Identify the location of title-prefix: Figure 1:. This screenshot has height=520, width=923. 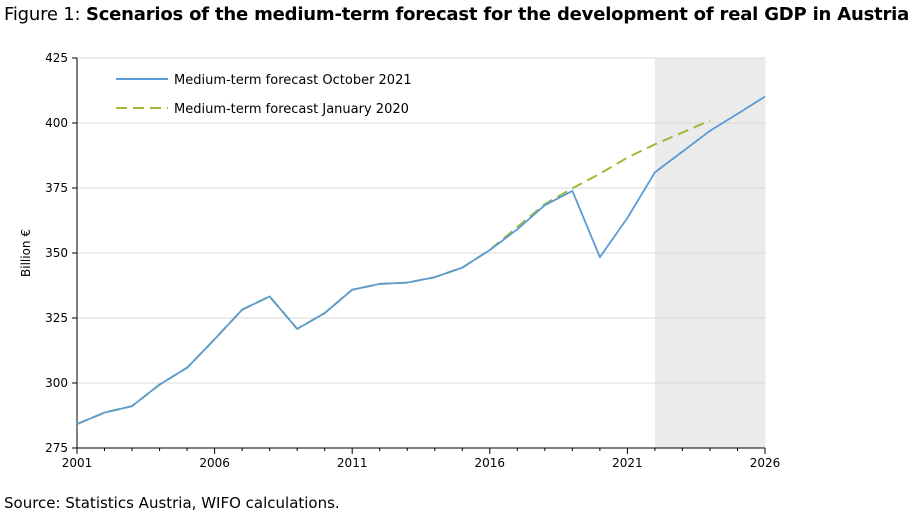
(42, 14).